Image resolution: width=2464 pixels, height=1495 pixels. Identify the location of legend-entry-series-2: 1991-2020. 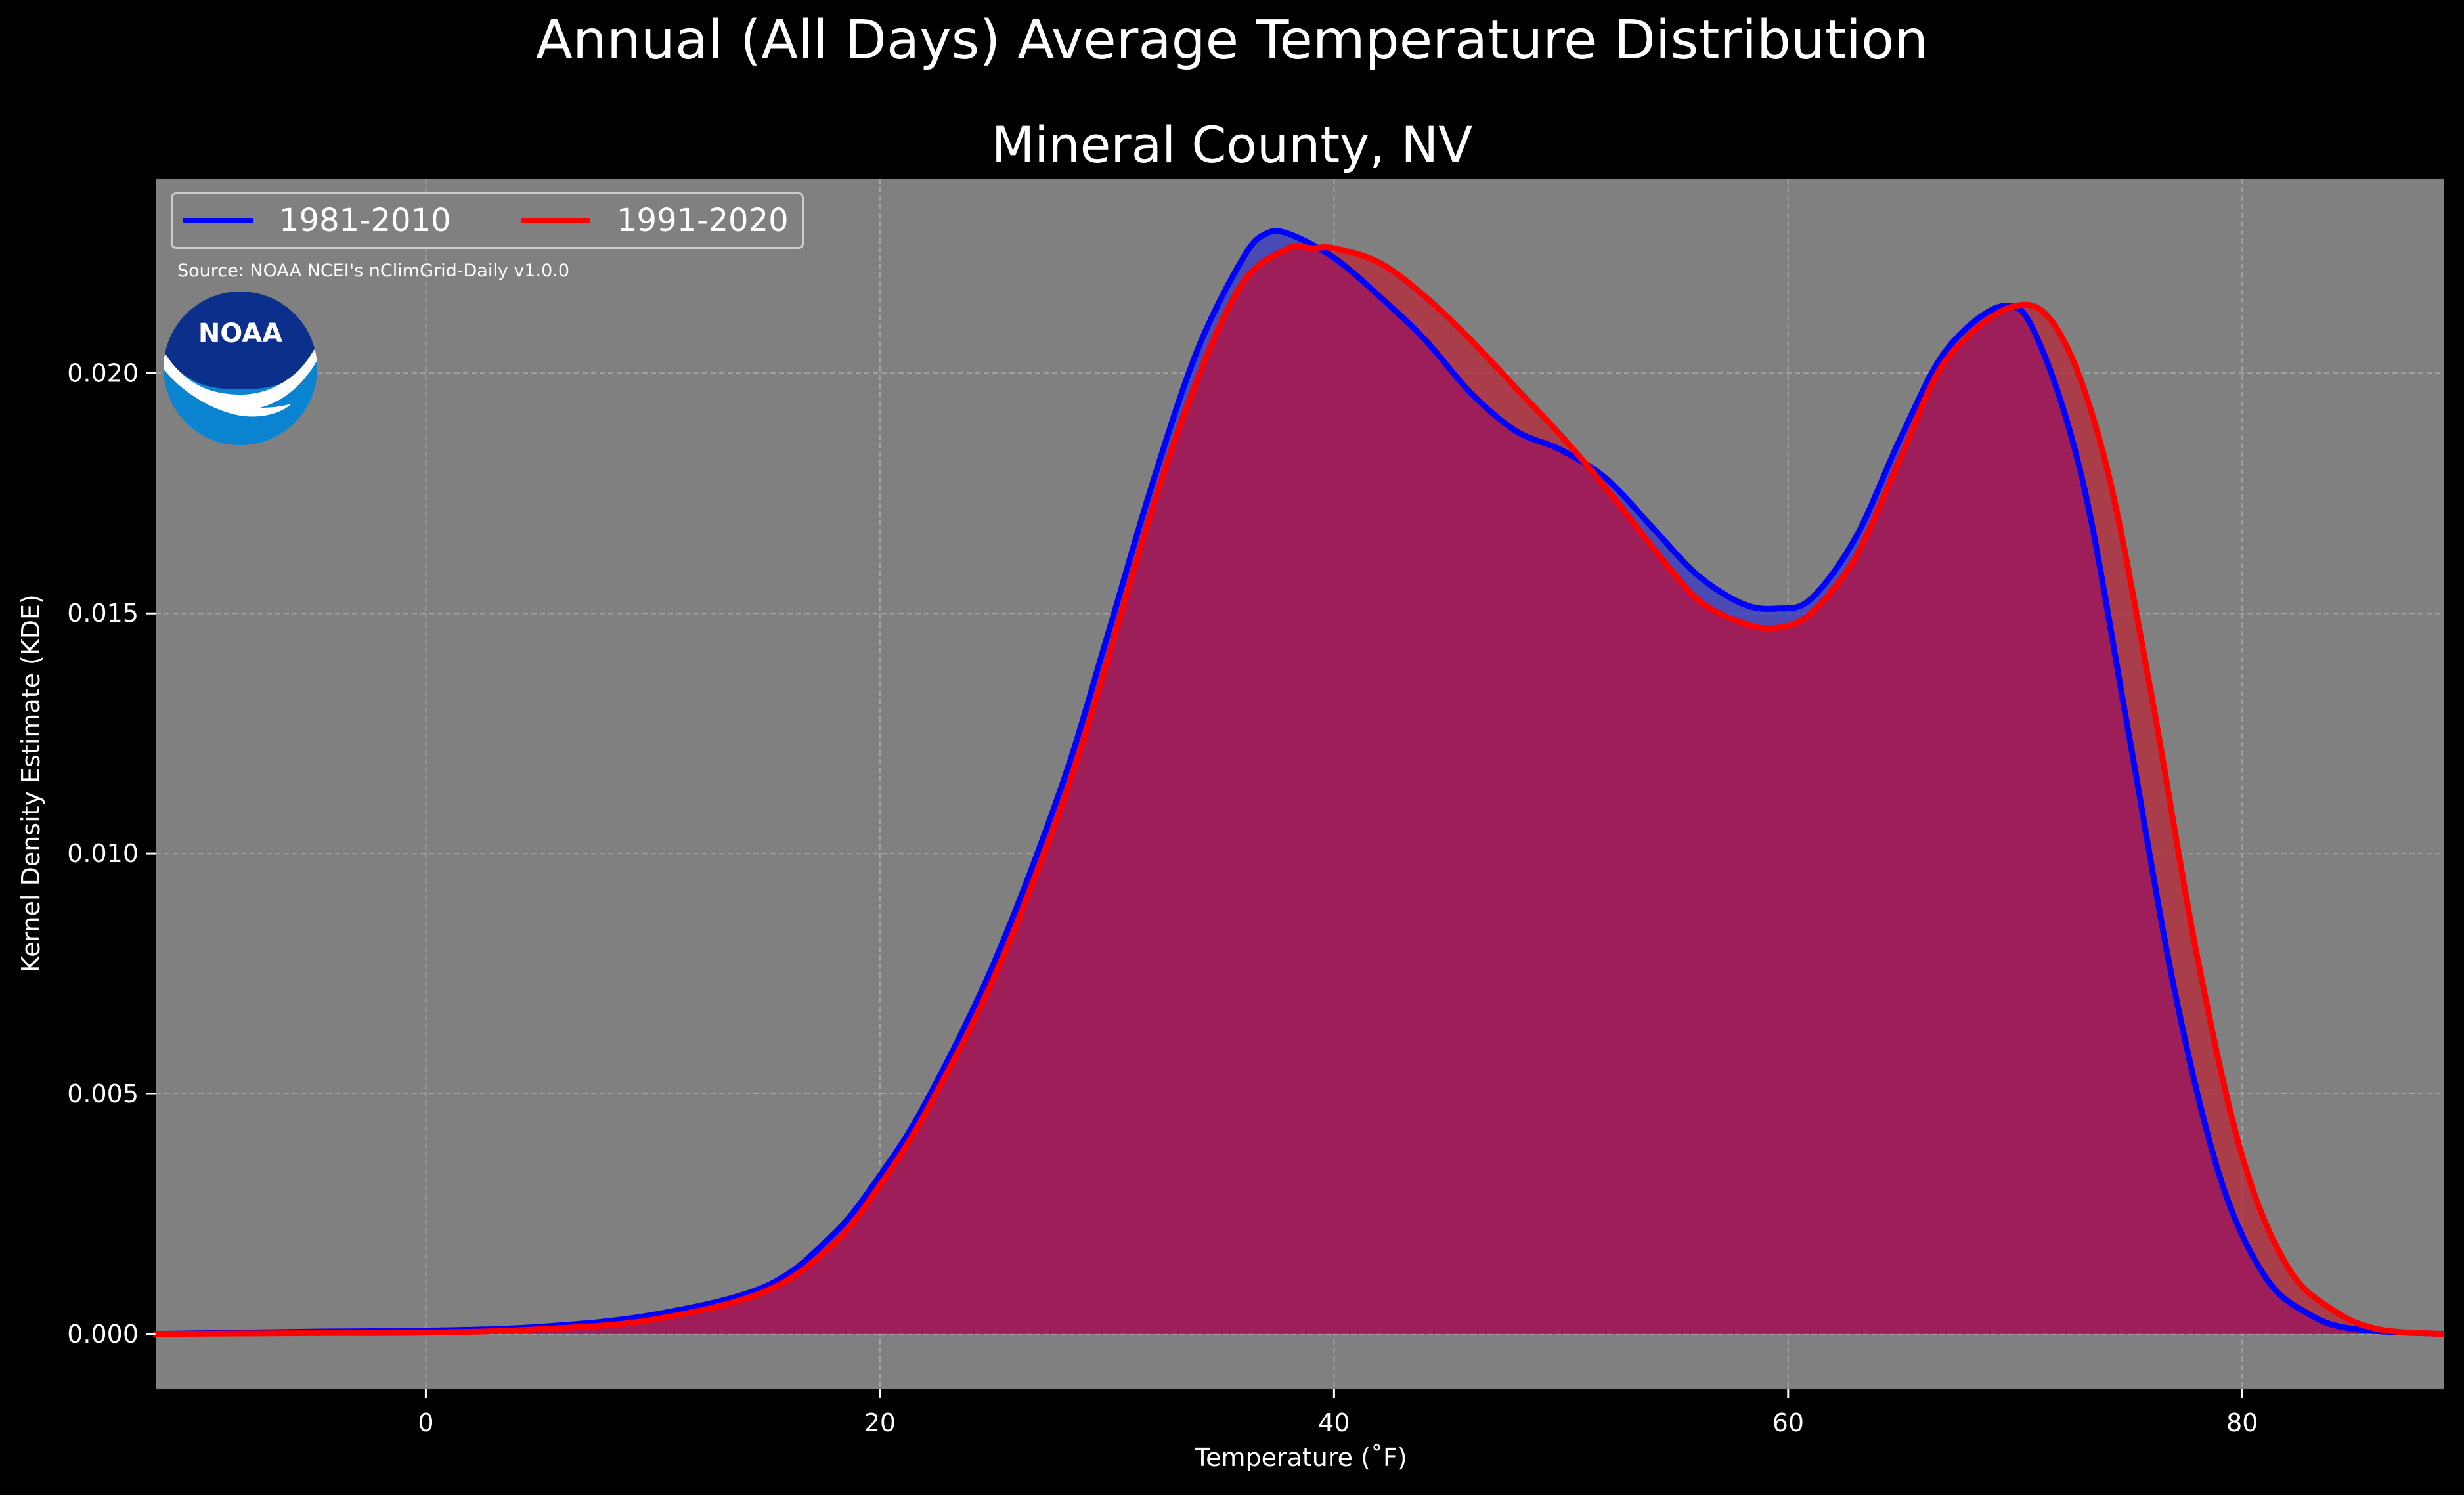
(655, 220).